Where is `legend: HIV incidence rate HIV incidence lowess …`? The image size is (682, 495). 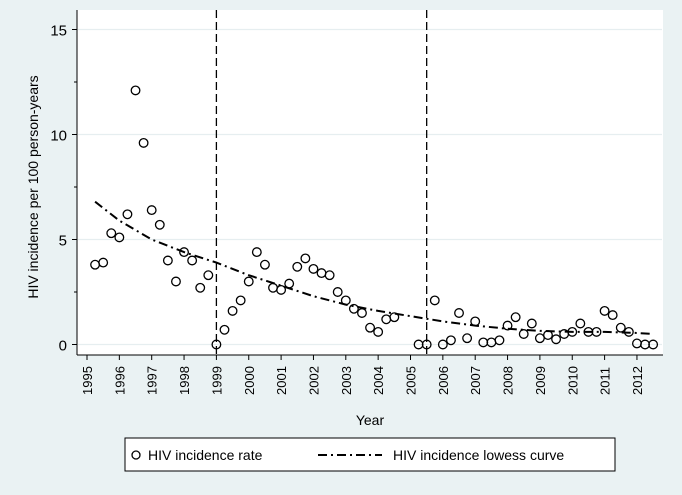 legend: HIV incidence rate HIV incidence lowess … is located at coordinates (370, 454).